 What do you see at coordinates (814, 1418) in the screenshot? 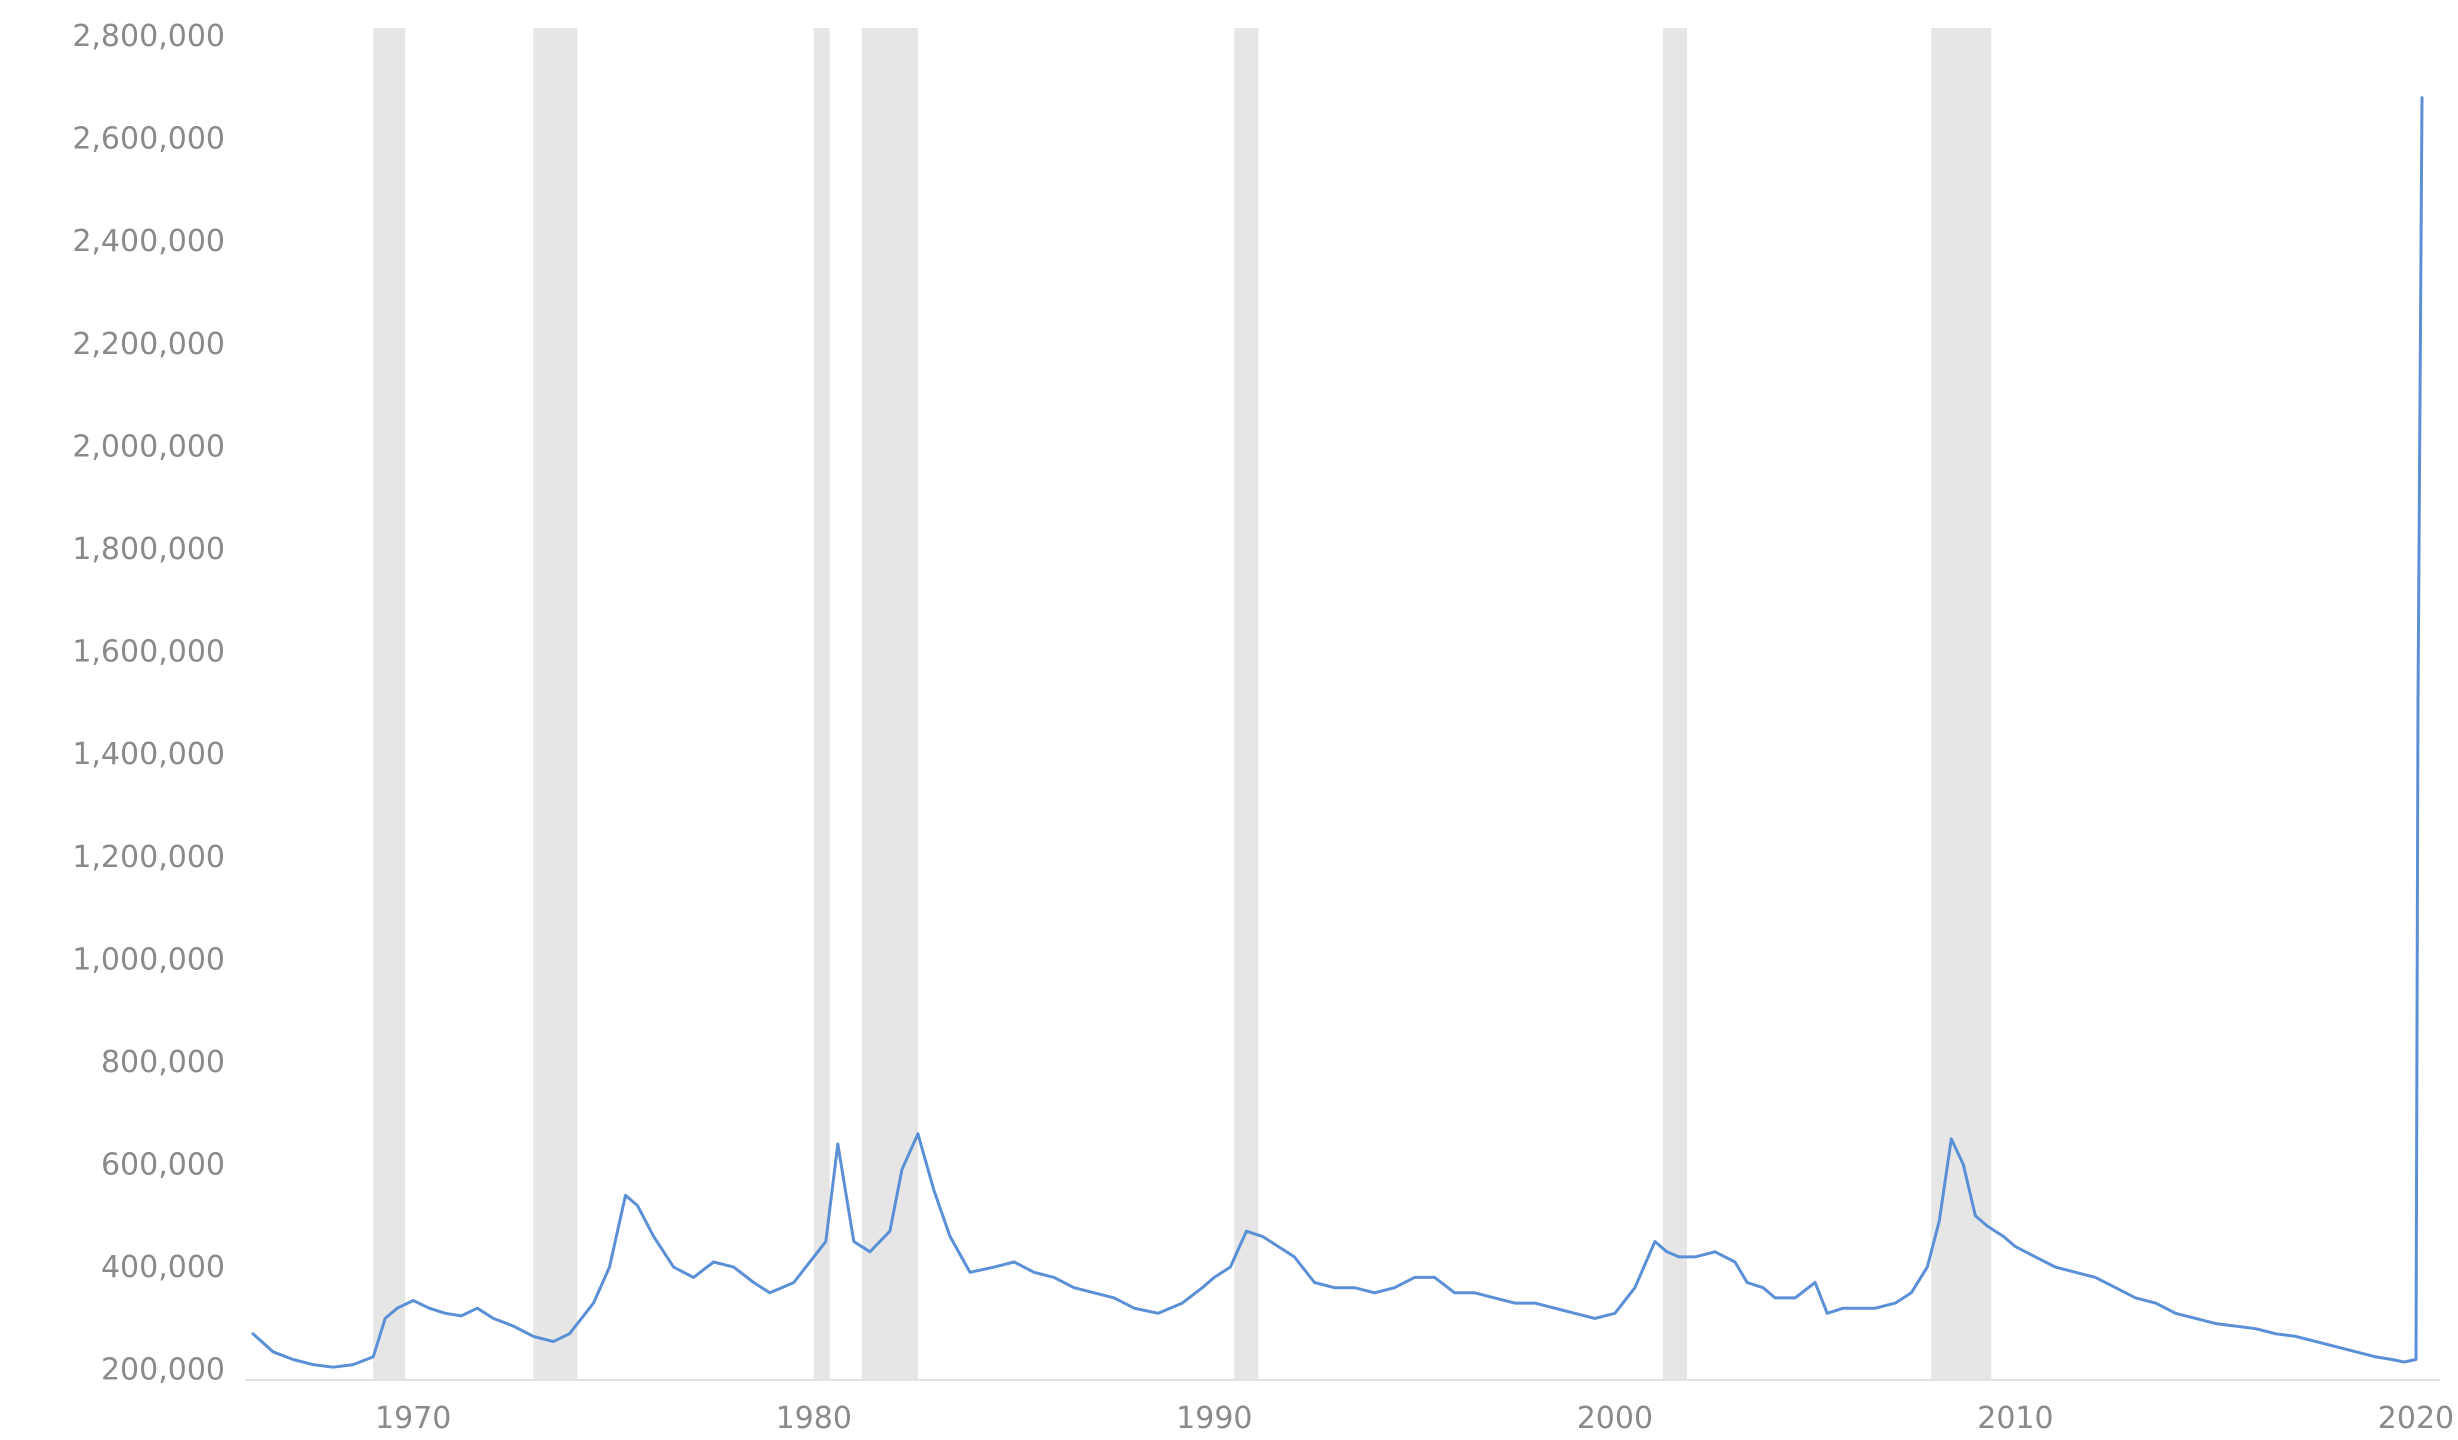
I see `x-tick-label: 1980` at bounding box center [814, 1418].